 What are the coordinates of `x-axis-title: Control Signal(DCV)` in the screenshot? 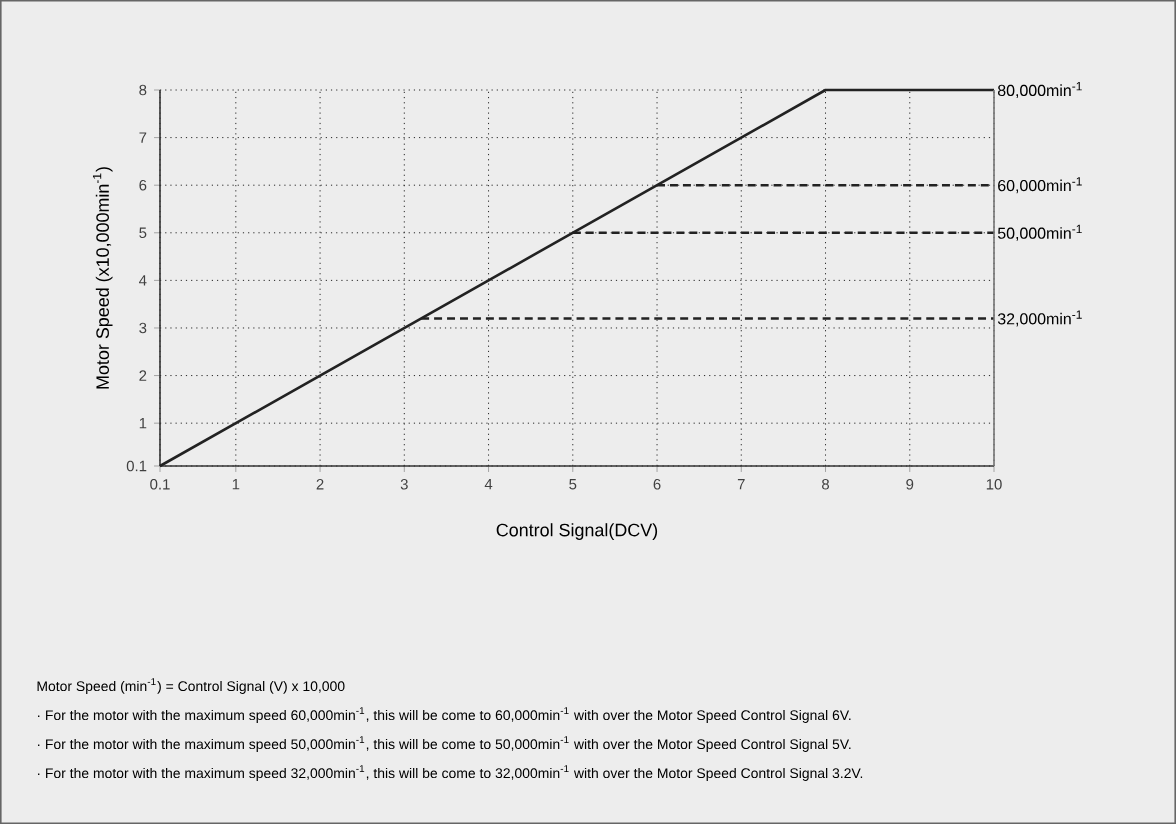 It's located at (577, 531).